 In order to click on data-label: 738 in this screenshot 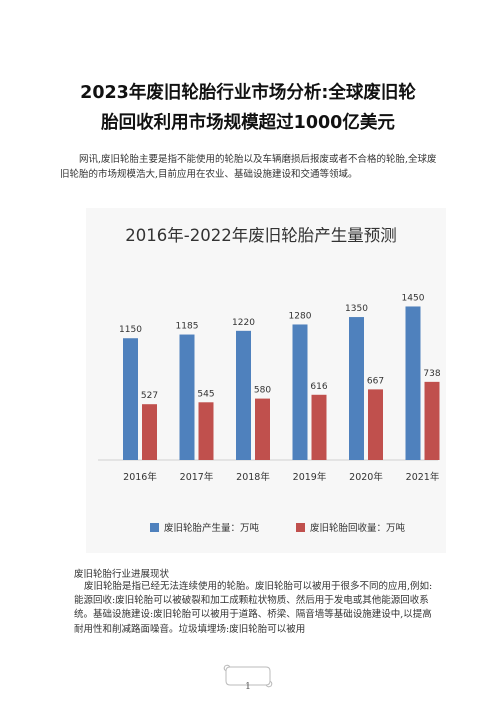, I will do `click(431, 374)`.